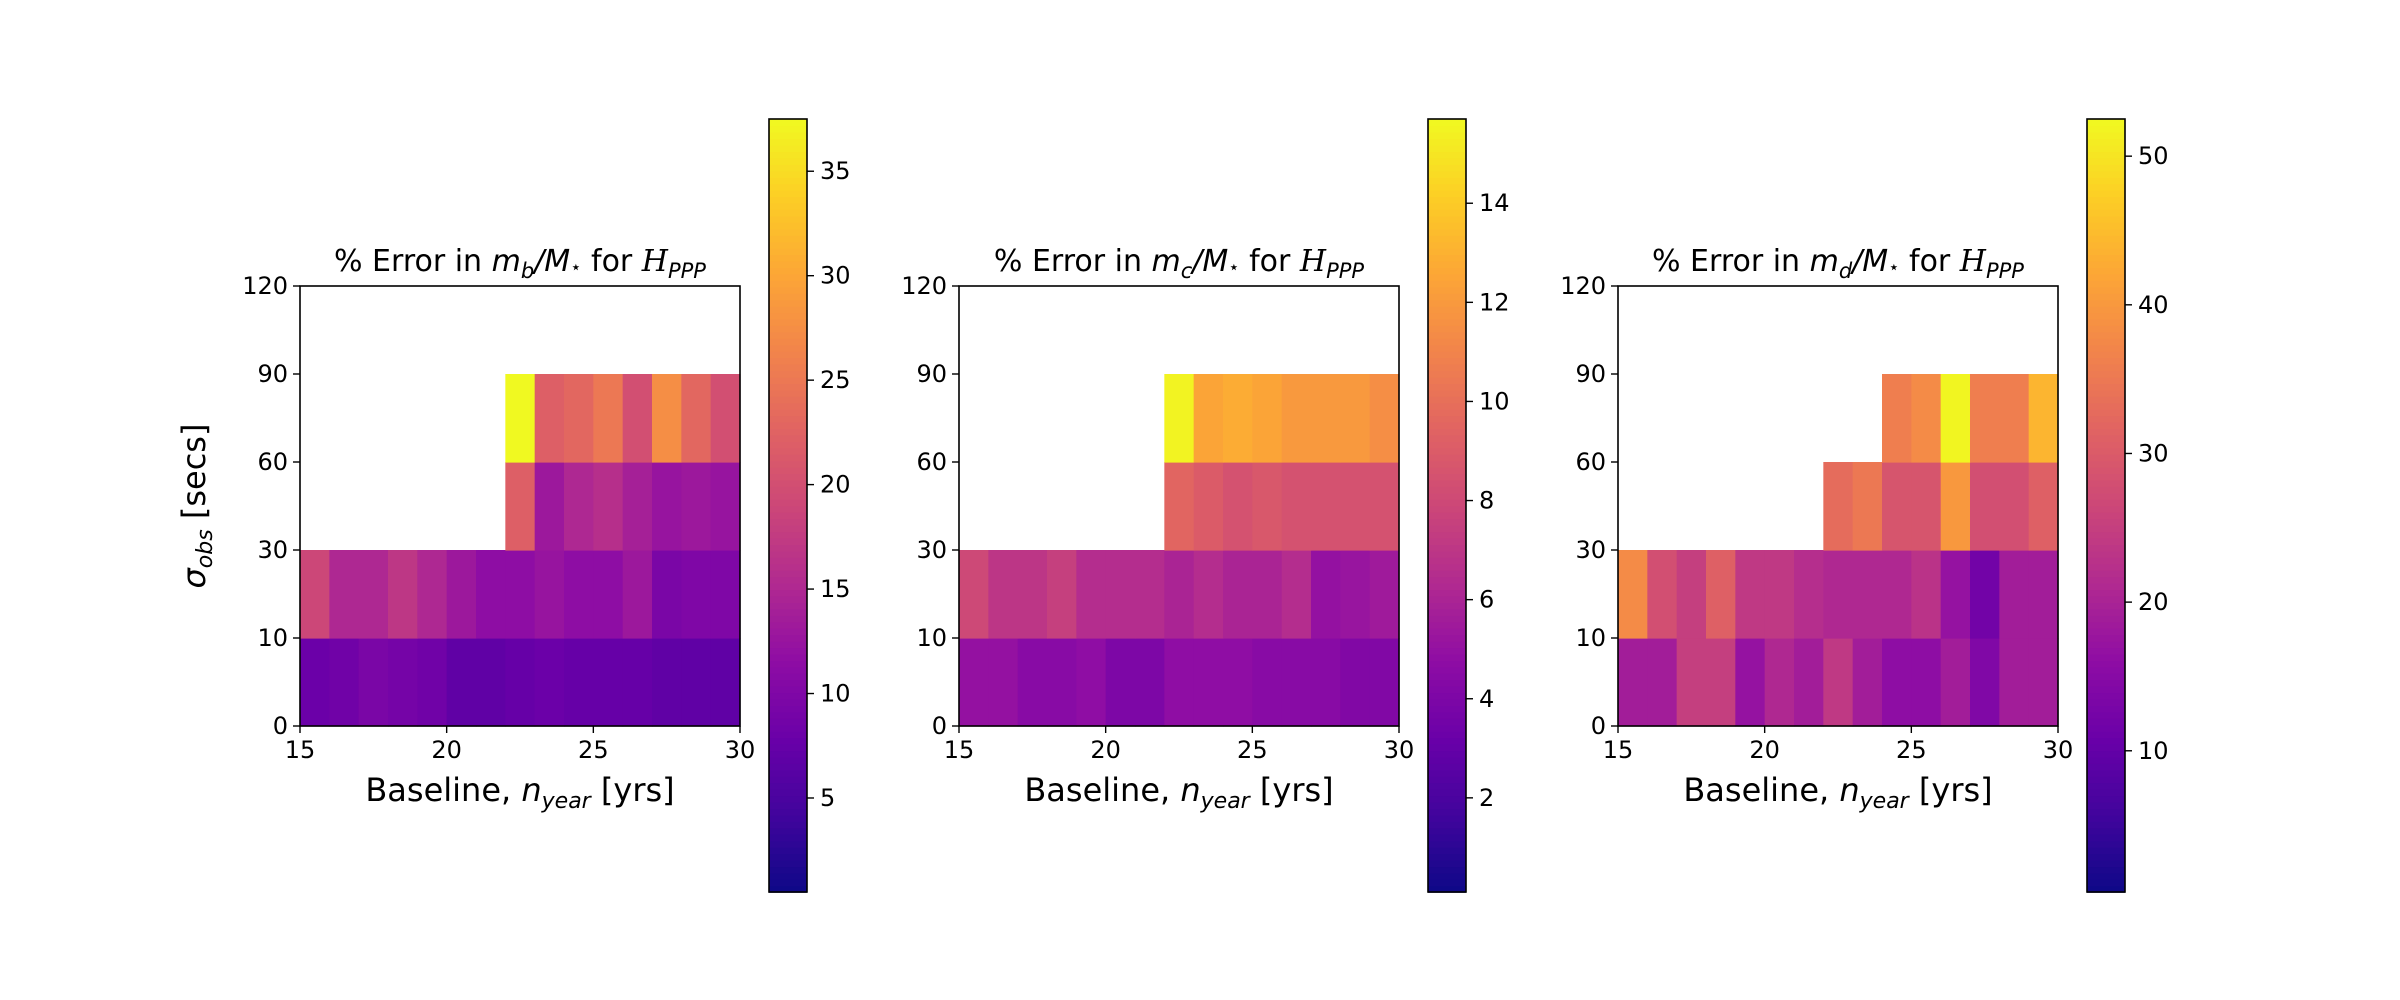 This screenshot has width=2400, height=1000. Describe the element at coordinates (520, 263) in the screenshot. I see `panel-title: % Error in mb/M⋆ for HPPP` at that location.